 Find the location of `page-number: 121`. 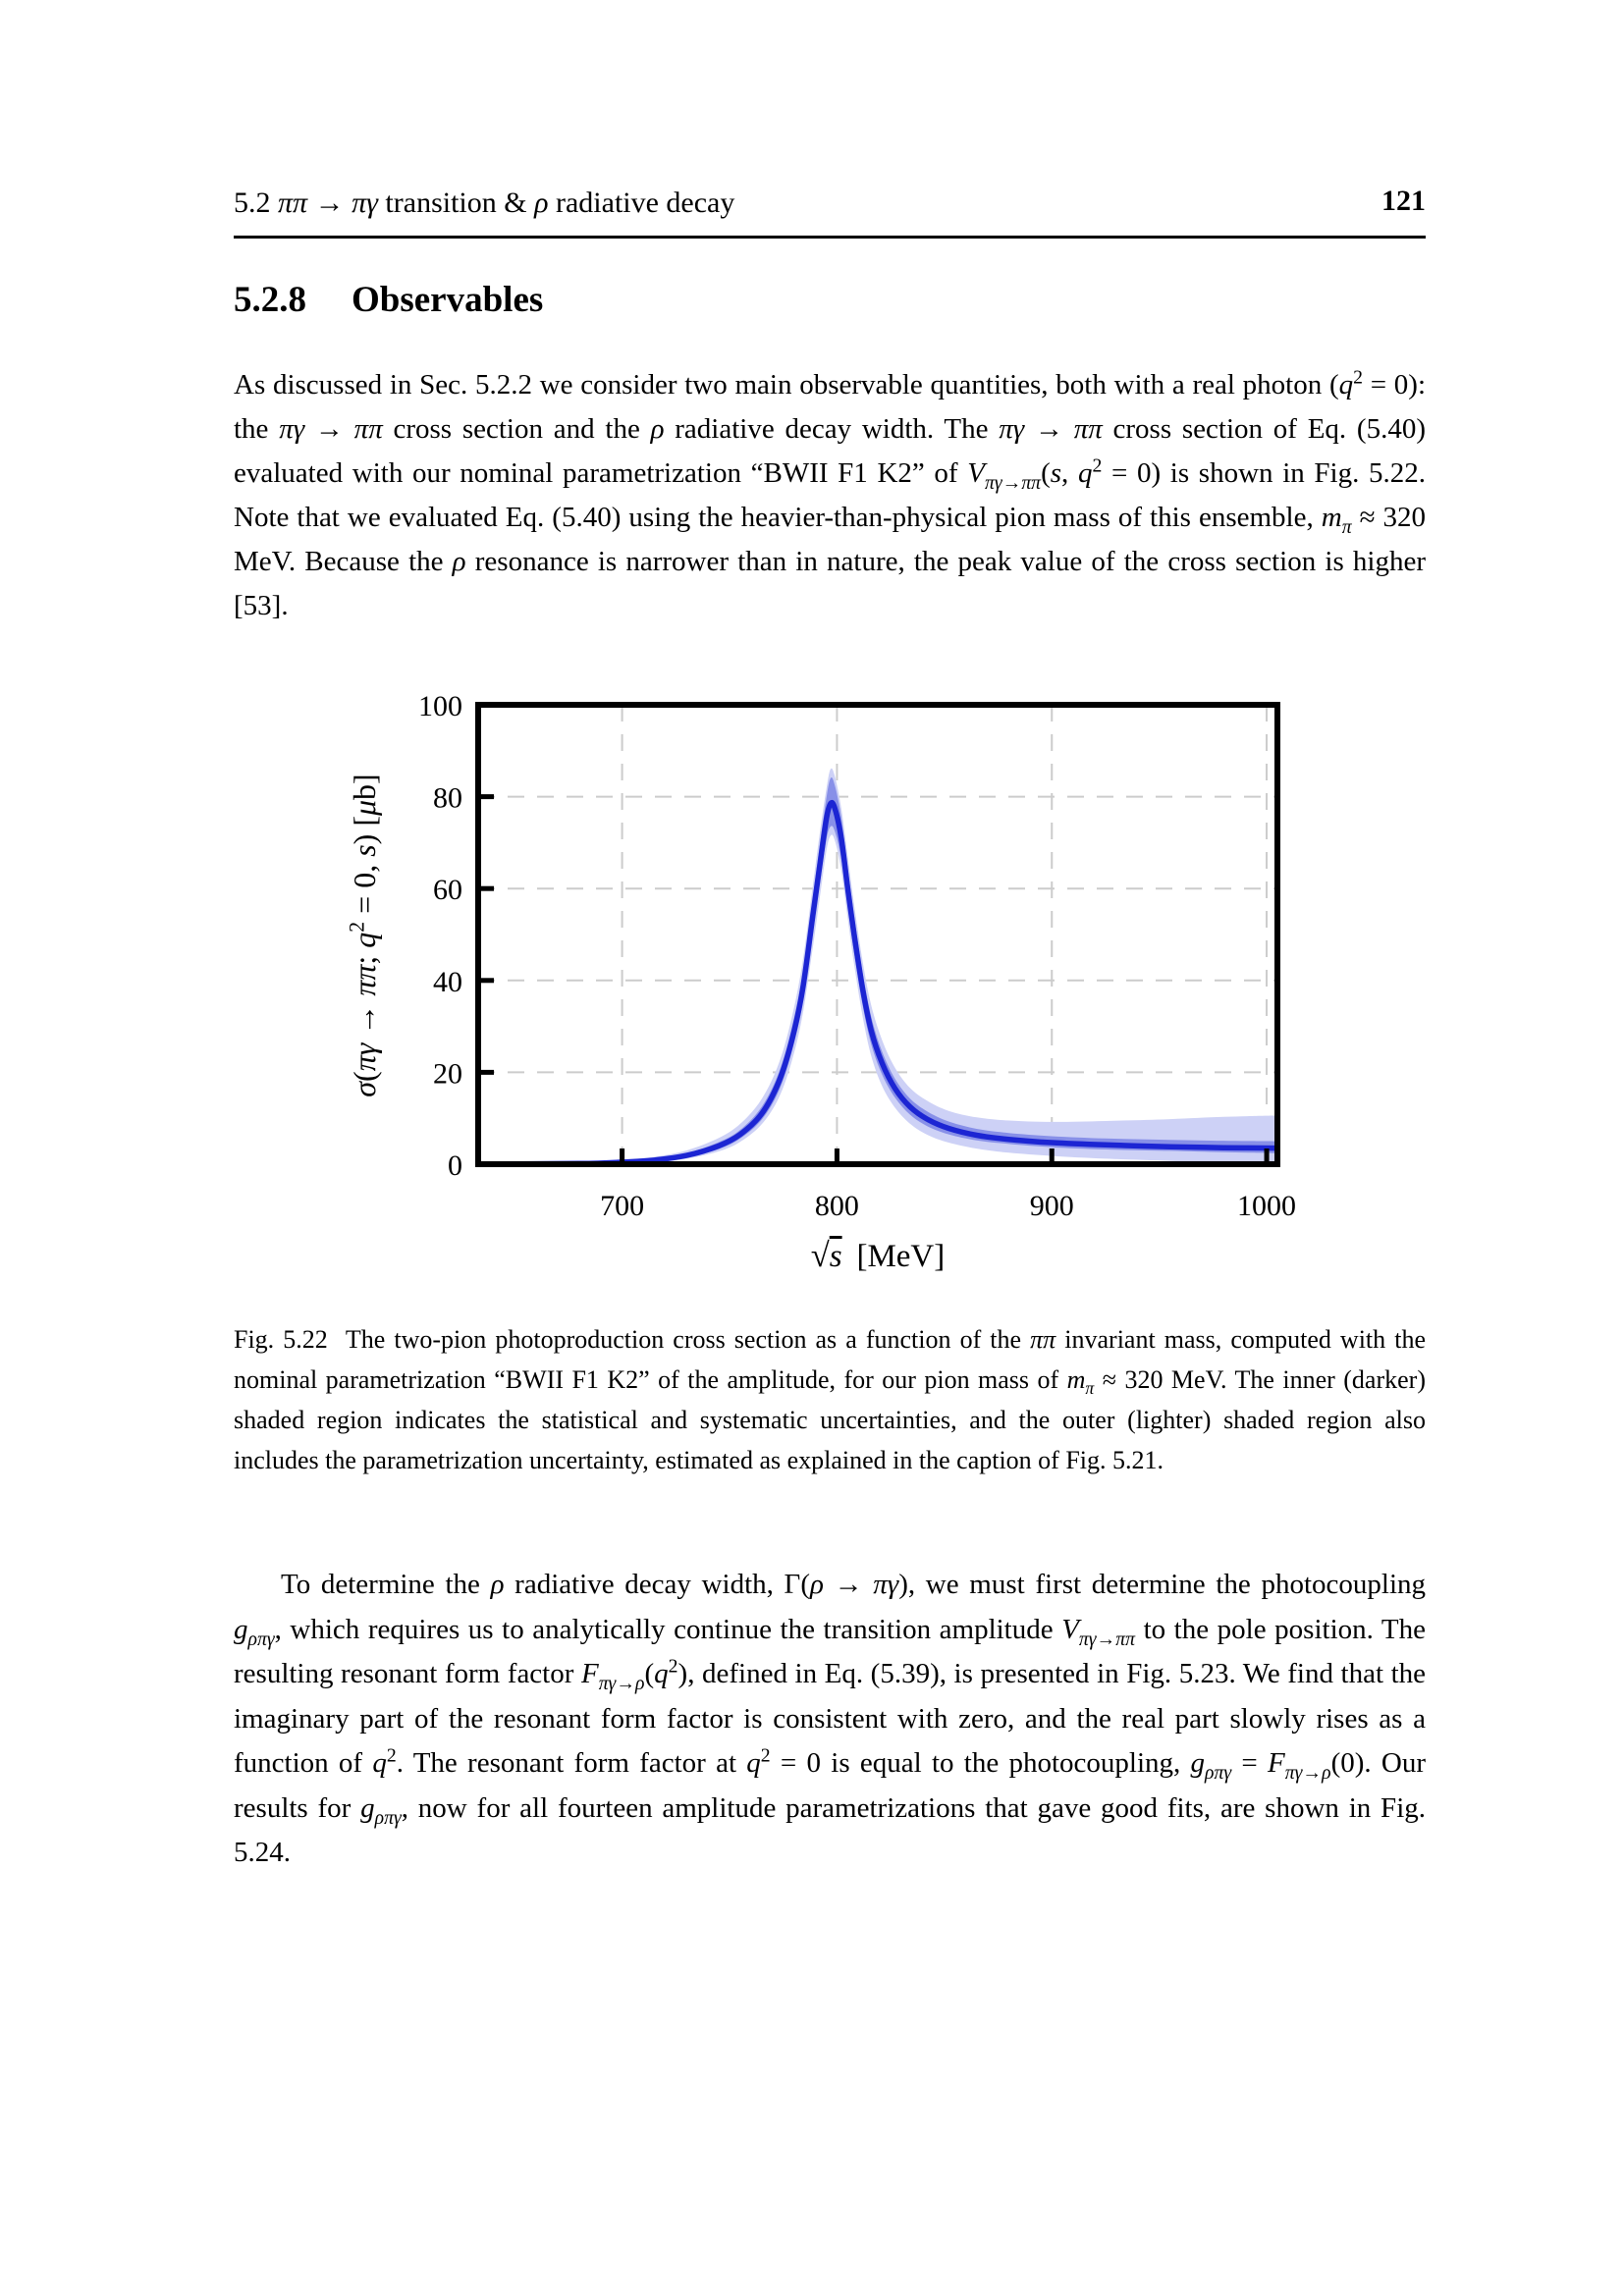

page-number: 121 is located at coordinates (1403, 201).